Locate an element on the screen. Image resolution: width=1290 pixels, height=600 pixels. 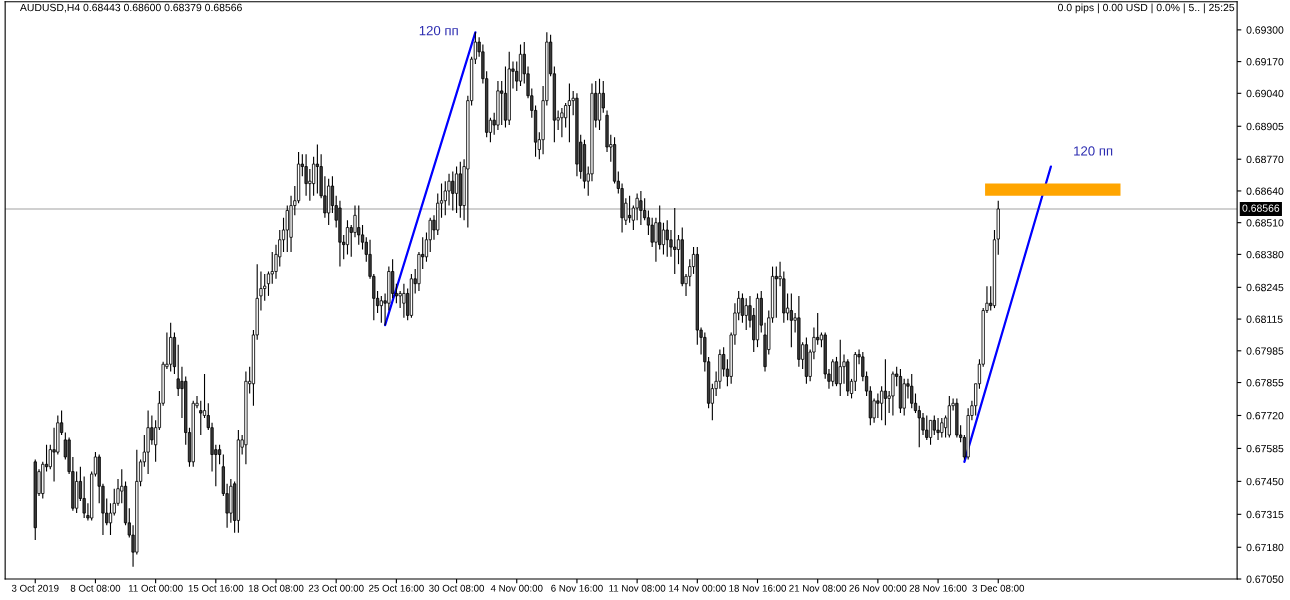
x-tick-label: 11 Oct 00:00 is located at coordinates (155, 588).